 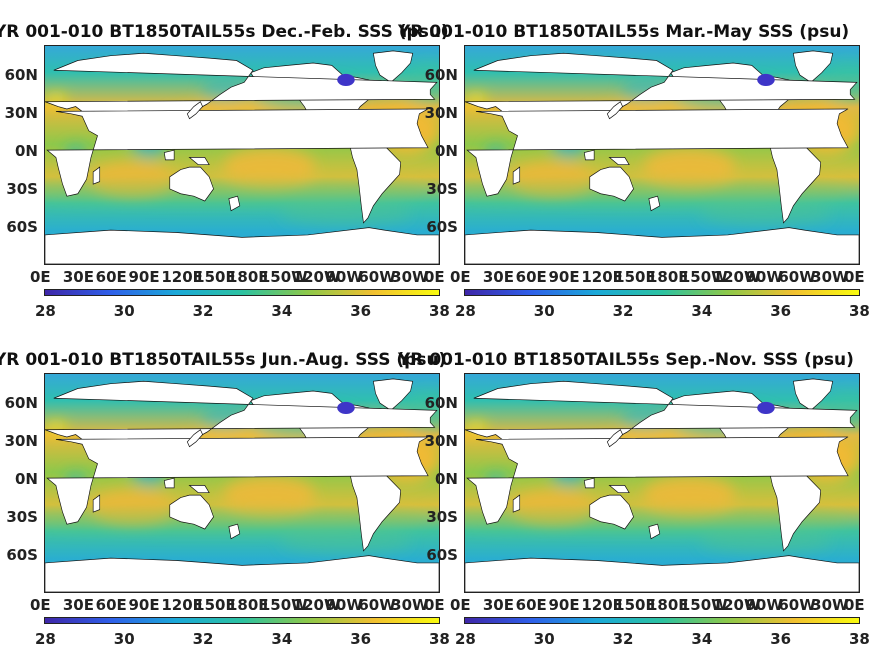 What do you see at coordinates (446, 151) in the screenshot?
I see `y-tick-label: 0N` at bounding box center [446, 151].